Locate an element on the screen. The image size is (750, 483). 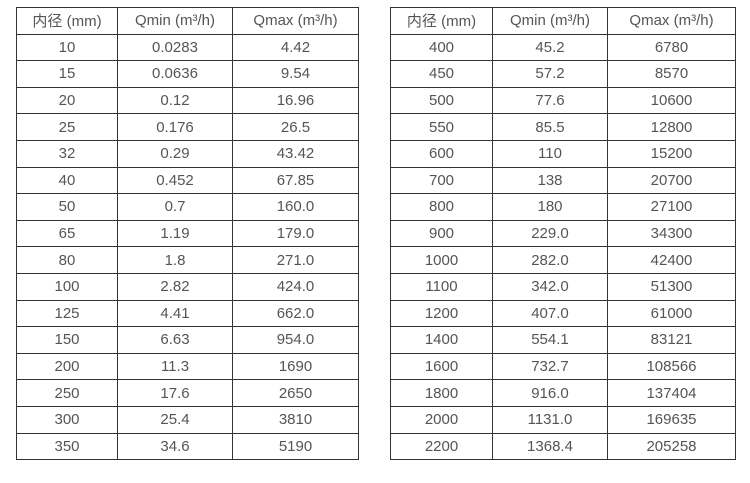
cell-qmin: 1.8 is located at coordinates (175, 260).